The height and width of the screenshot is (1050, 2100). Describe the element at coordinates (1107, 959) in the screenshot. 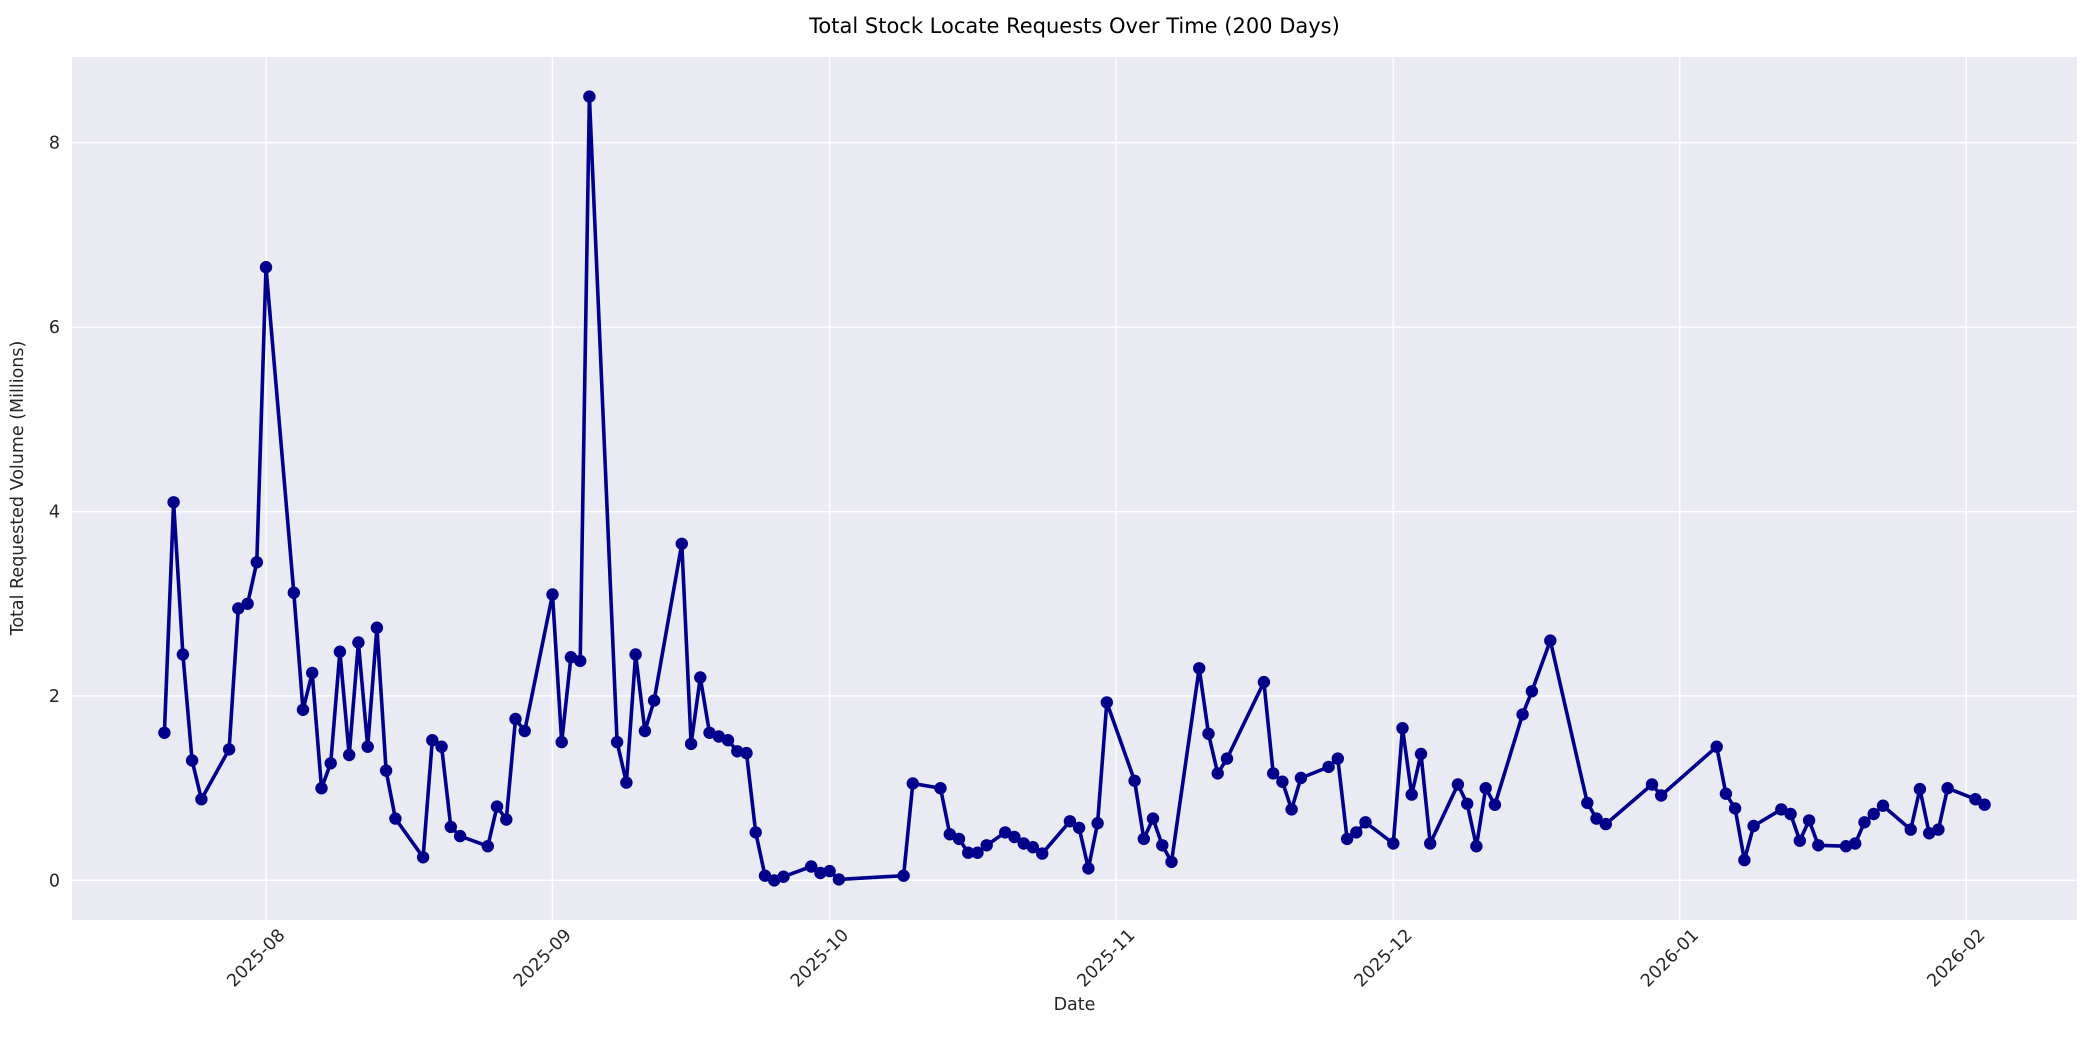

I see `x-tick-label: 2025-11` at that location.